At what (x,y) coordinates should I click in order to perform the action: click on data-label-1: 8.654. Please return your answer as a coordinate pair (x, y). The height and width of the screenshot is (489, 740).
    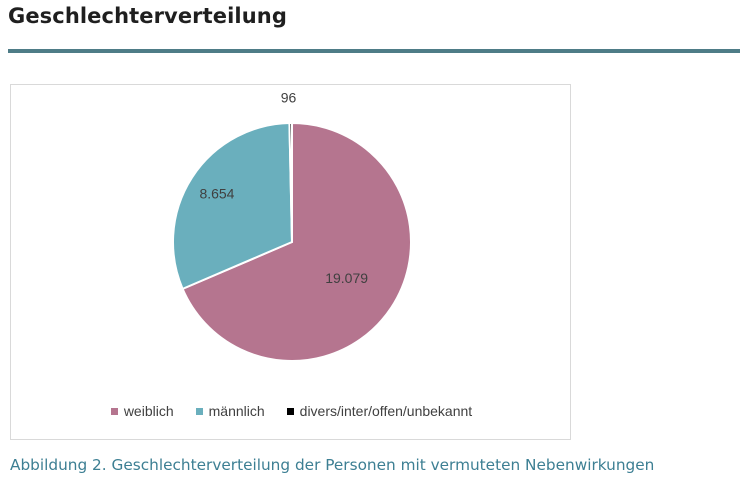
    Looking at the image, I should click on (216, 194).